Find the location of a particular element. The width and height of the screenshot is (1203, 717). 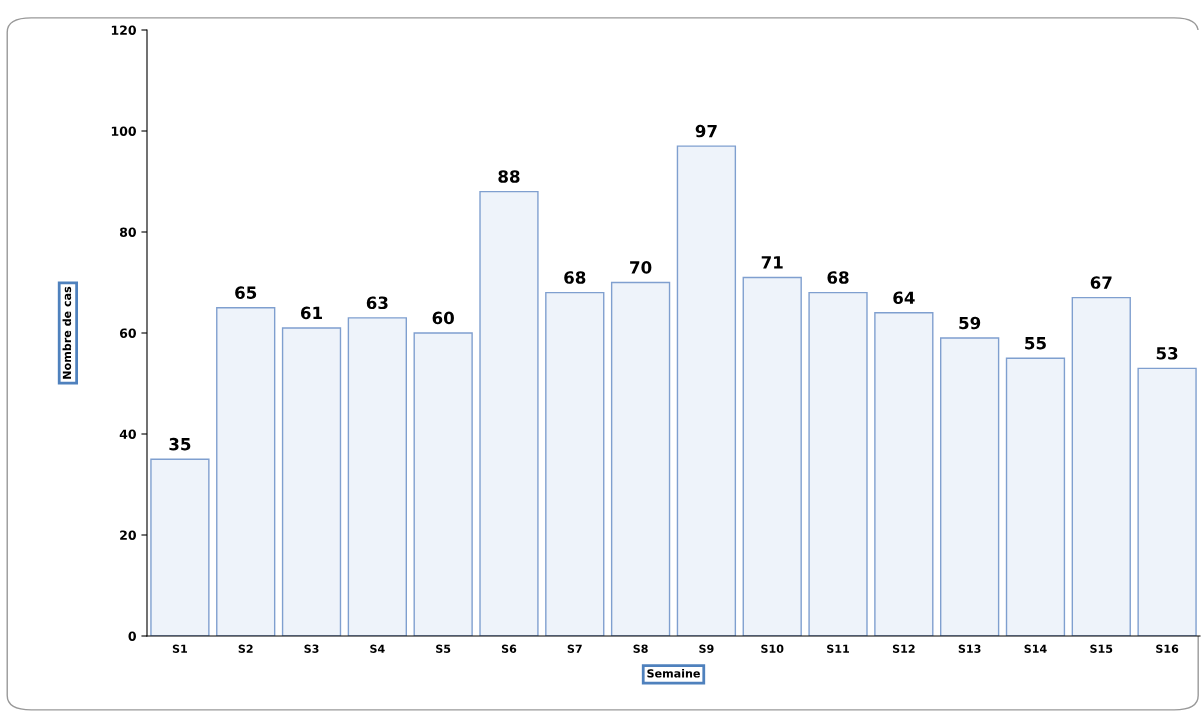

y-tick-label: 120 is located at coordinates (123, 30).